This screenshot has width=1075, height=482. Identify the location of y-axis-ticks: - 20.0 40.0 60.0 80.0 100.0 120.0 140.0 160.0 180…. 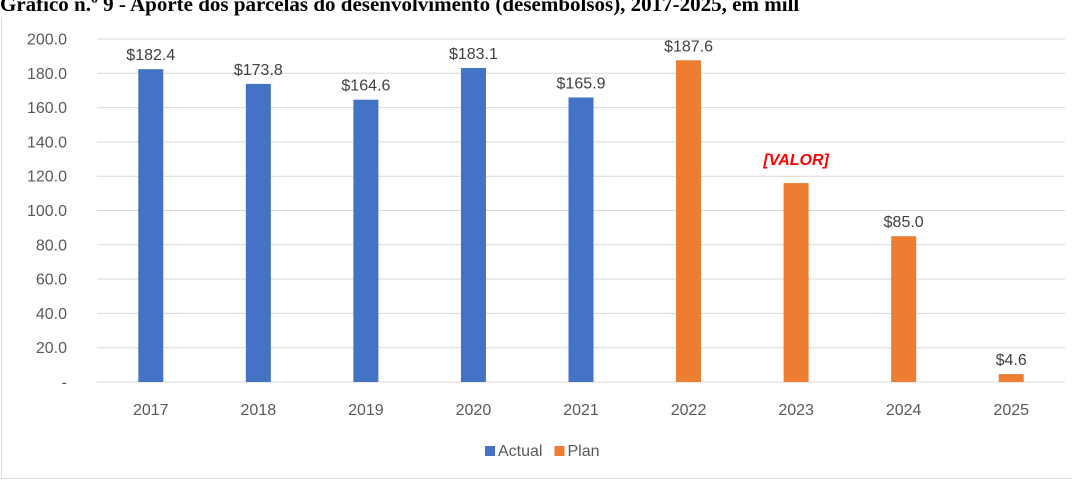
(47, 212).